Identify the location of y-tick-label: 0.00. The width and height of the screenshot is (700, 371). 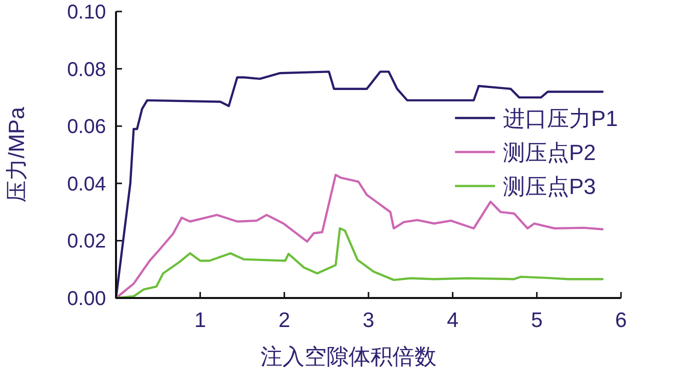
(86, 299).